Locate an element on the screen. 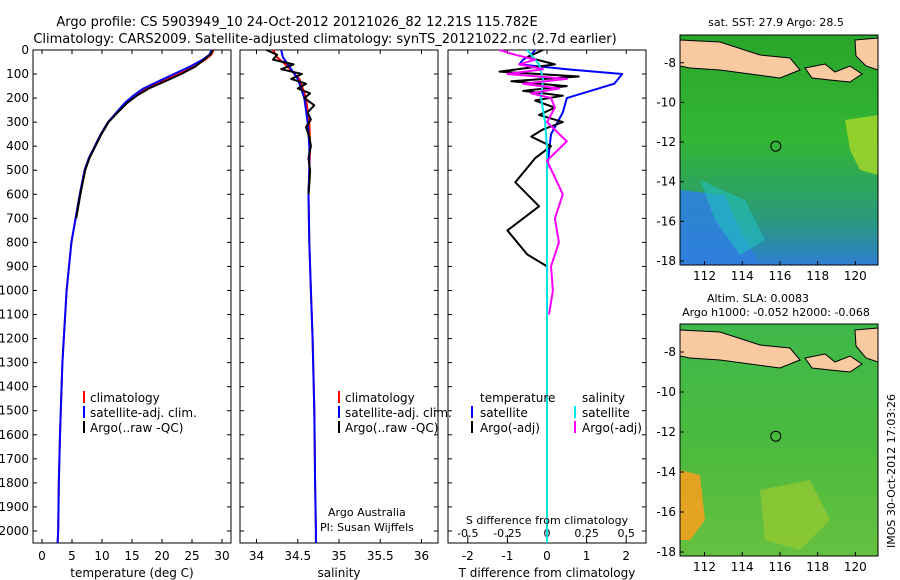 The height and width of the screenshot is (580, 900). x-tick-label: 0 is located at coordinates (547, 556).